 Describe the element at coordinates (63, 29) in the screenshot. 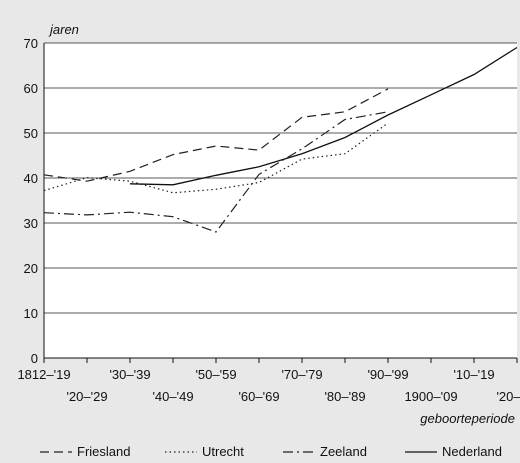

I see `y-axis-title: jaren` at that location.